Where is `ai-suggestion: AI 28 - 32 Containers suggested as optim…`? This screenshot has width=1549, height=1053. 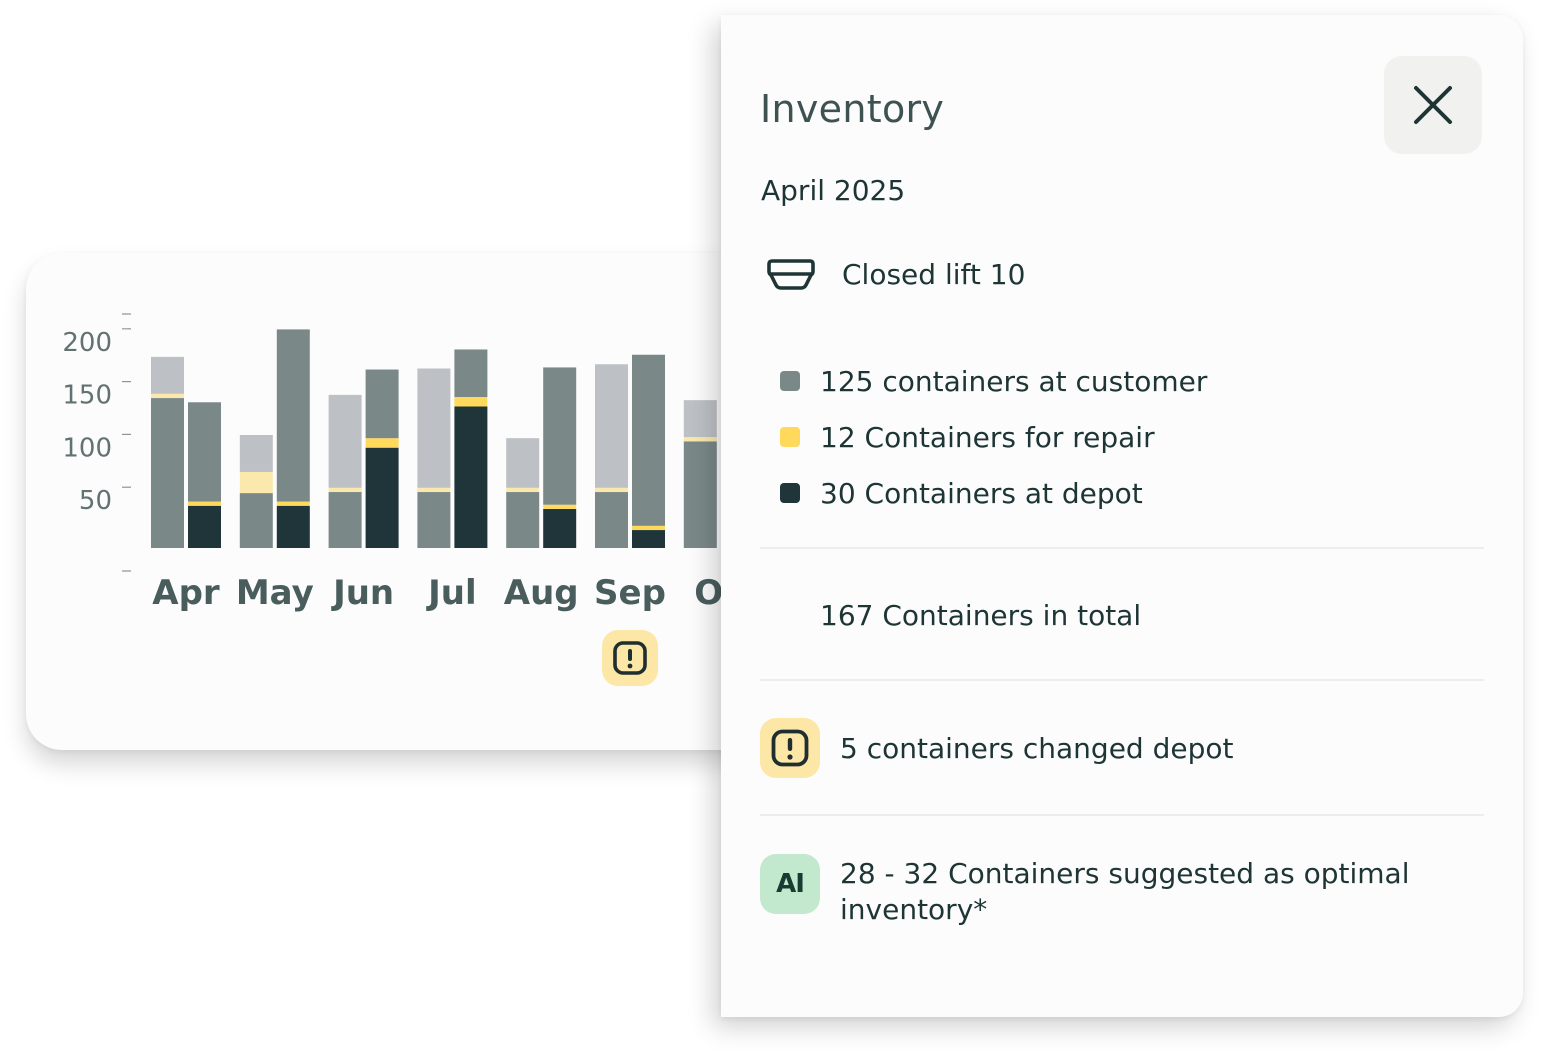
ai-suggestion: AI 28 - 32 Containers suggested as optim… is located at coordinates (1085, 891).